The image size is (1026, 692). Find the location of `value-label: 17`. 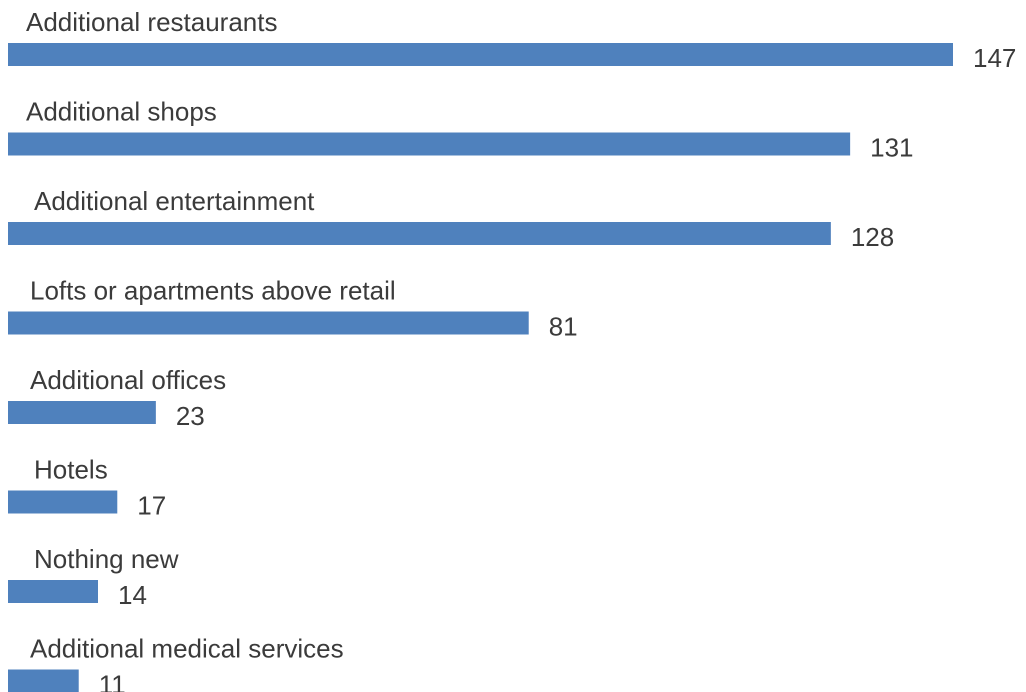

value-label: 17 is located at coordinates (151, 506).